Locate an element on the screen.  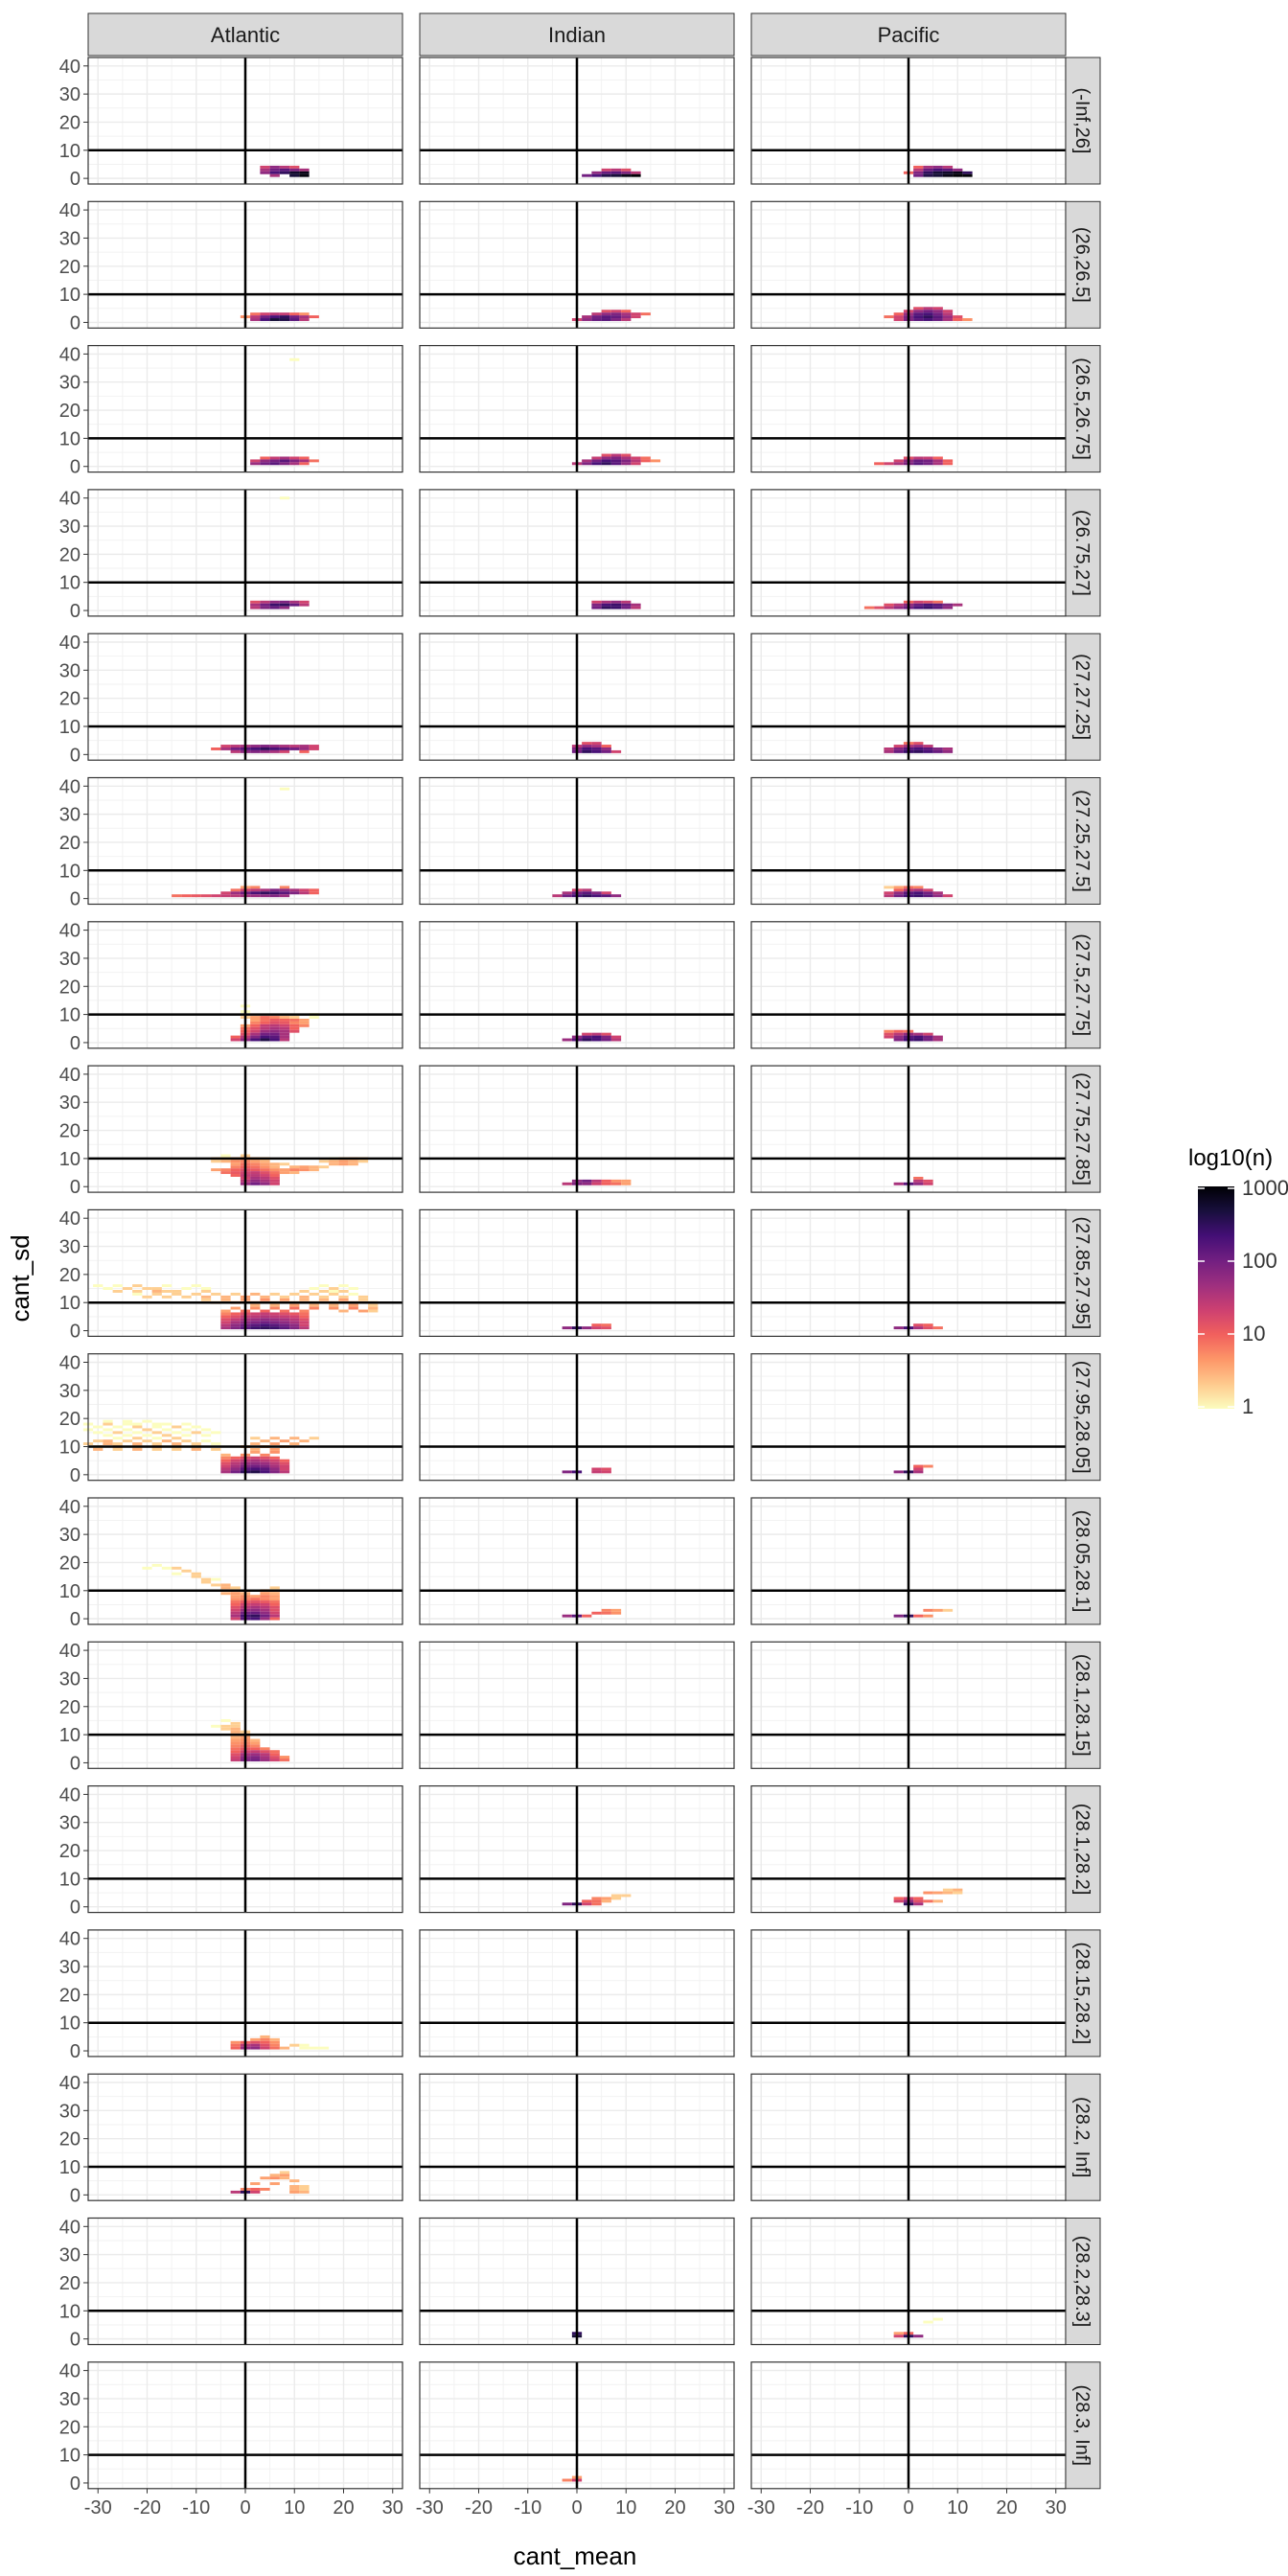
x-tick-label: 10 is located at coordinates (625, 2507).